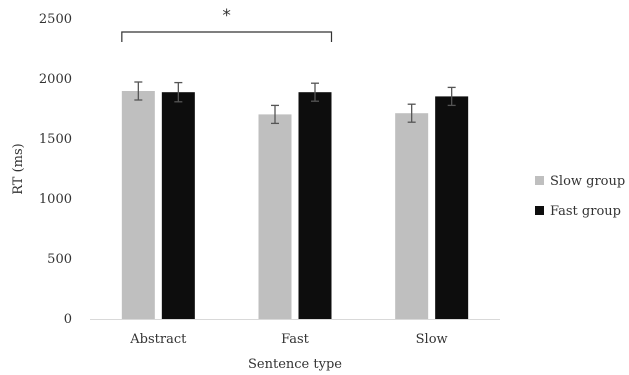  I want to click on legend-label: Slow group, so click(587, 181).